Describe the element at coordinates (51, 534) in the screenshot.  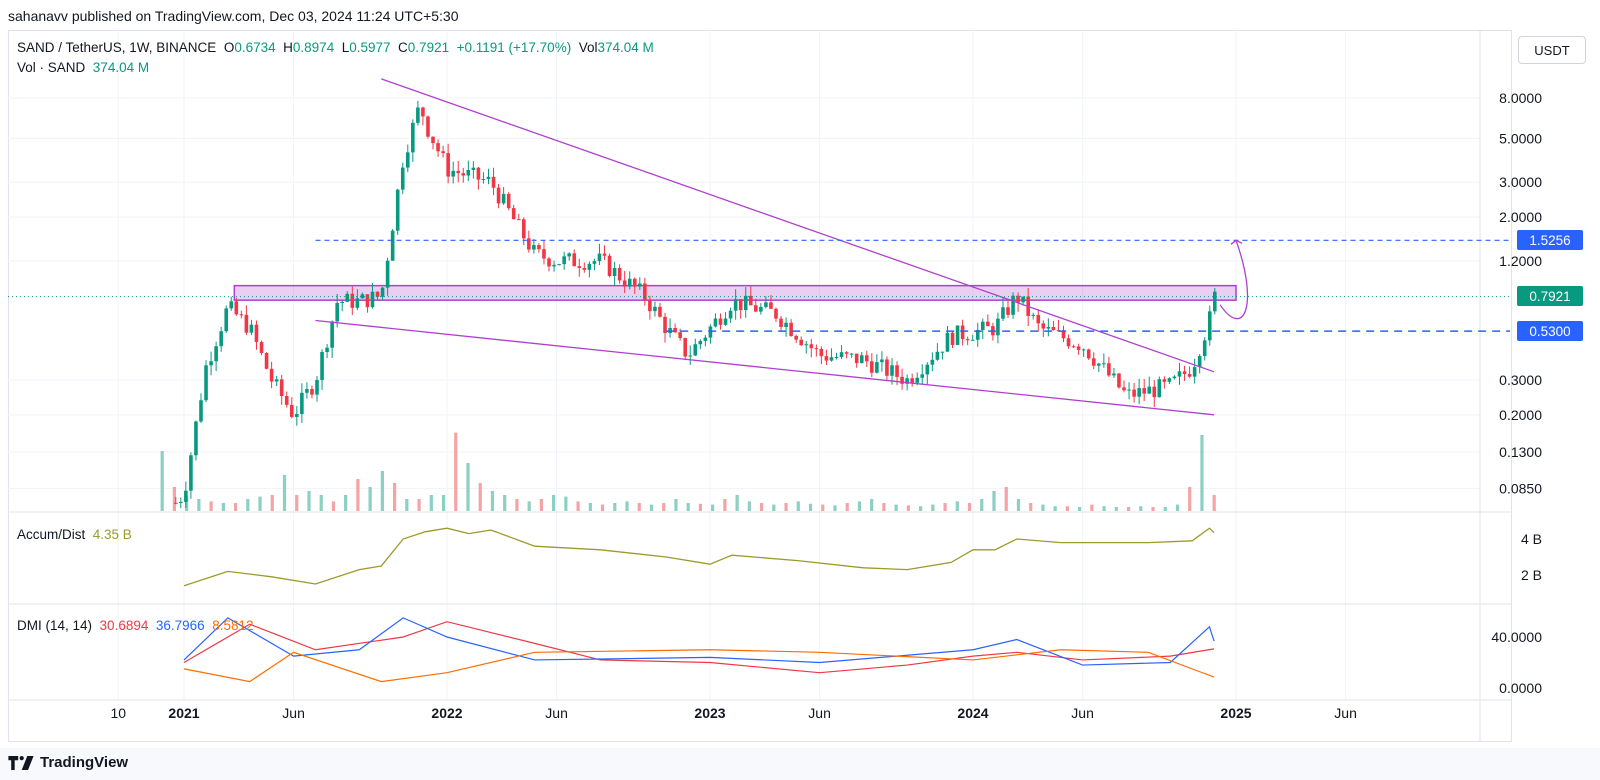
I see `adl-label: Accum/Dist` at that location.